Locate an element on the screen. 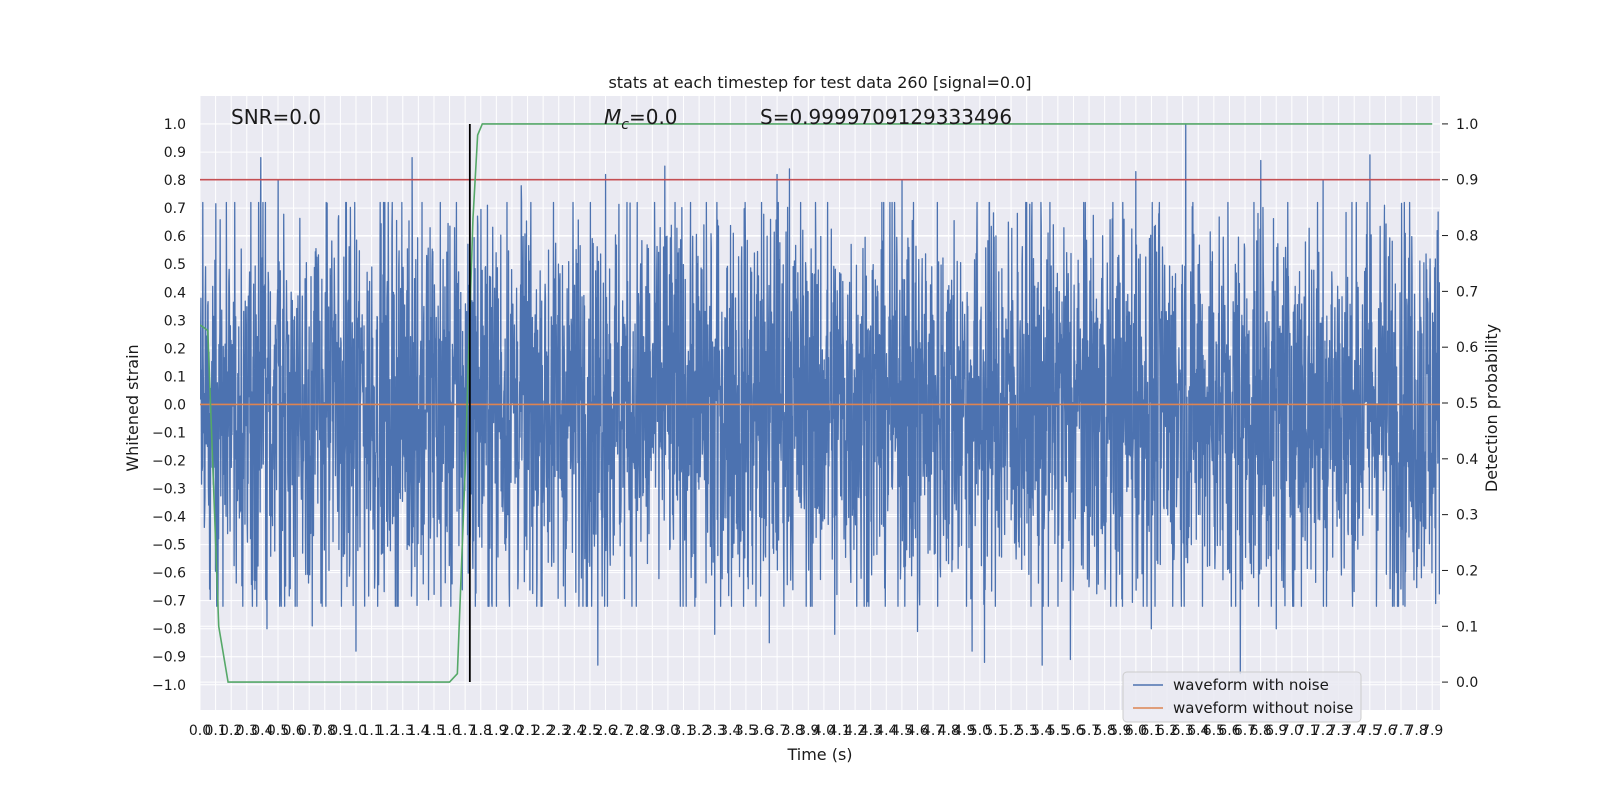 This screenshot has height=800, width=1600. snr-annotation: SNR=0.0 is located at coordinates (276, 117).